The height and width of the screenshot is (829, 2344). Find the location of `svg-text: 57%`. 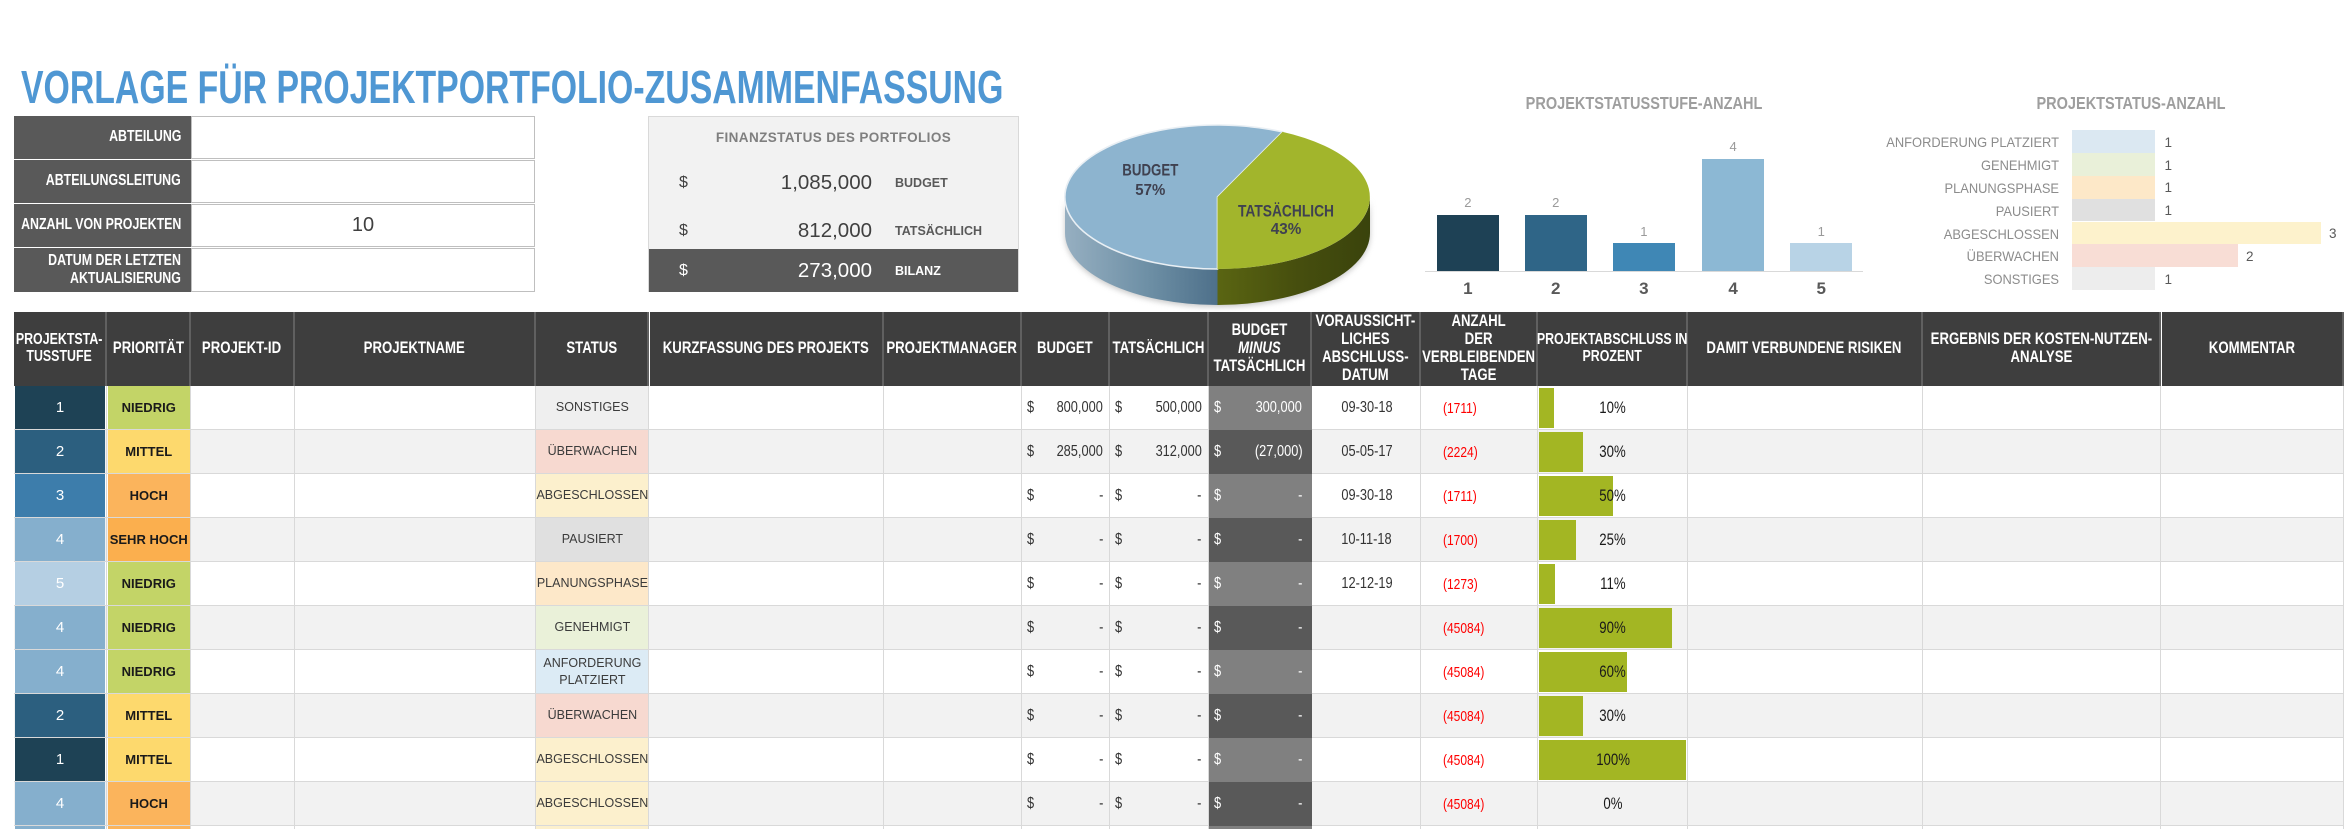

svg-text: 57% is located at coordinates (1150, 190).